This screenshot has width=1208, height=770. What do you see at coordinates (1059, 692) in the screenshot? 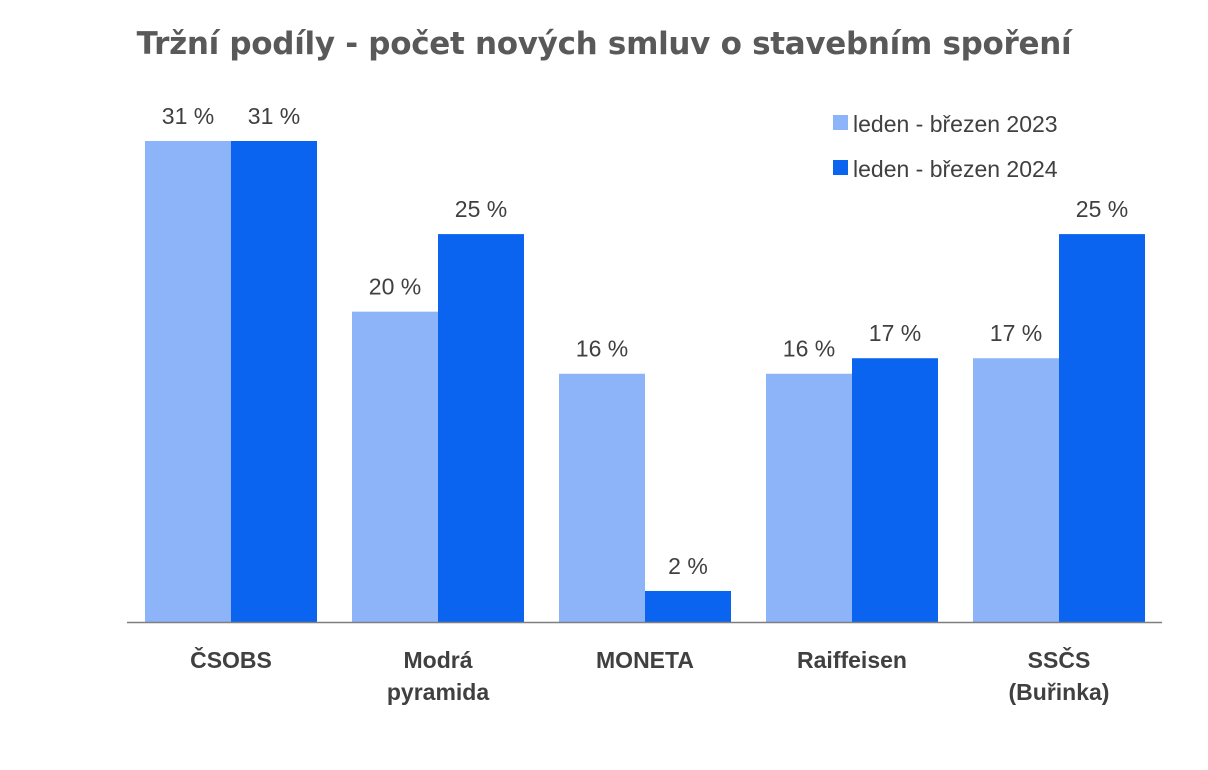
I see `category-label: (Buřinka)` at bounding box center [1059, 692].